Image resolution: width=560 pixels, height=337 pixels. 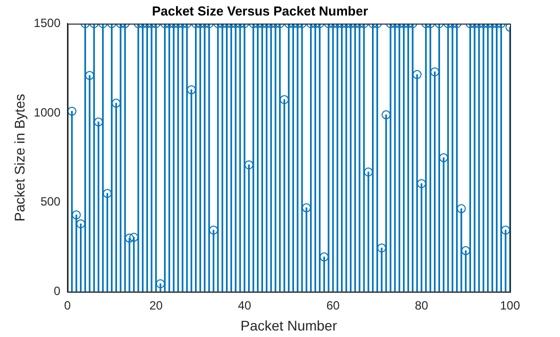 I want to click on x-tick-label: 40, so click(x=245, y=305).